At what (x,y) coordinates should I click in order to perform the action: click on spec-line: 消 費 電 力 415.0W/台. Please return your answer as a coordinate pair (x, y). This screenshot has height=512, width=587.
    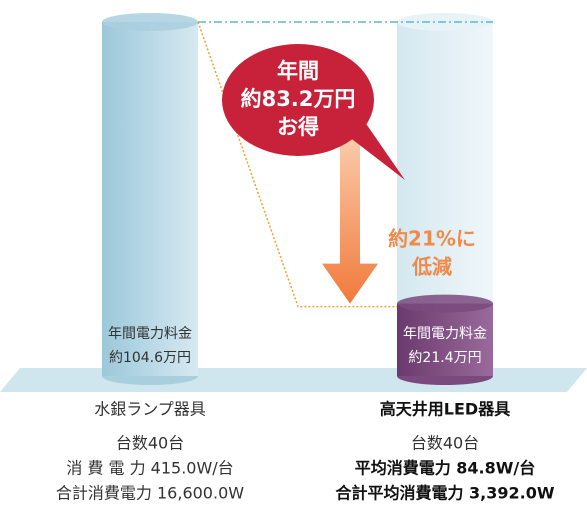
    Looking at the image, I should click on (149, 468).